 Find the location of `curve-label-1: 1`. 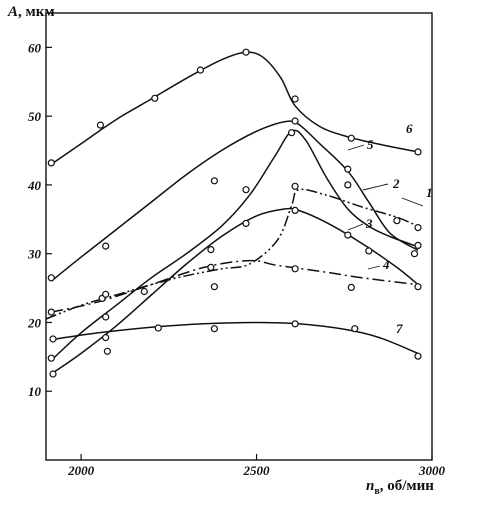

curve-label-1: 1 is located at coordinates (429, 192).